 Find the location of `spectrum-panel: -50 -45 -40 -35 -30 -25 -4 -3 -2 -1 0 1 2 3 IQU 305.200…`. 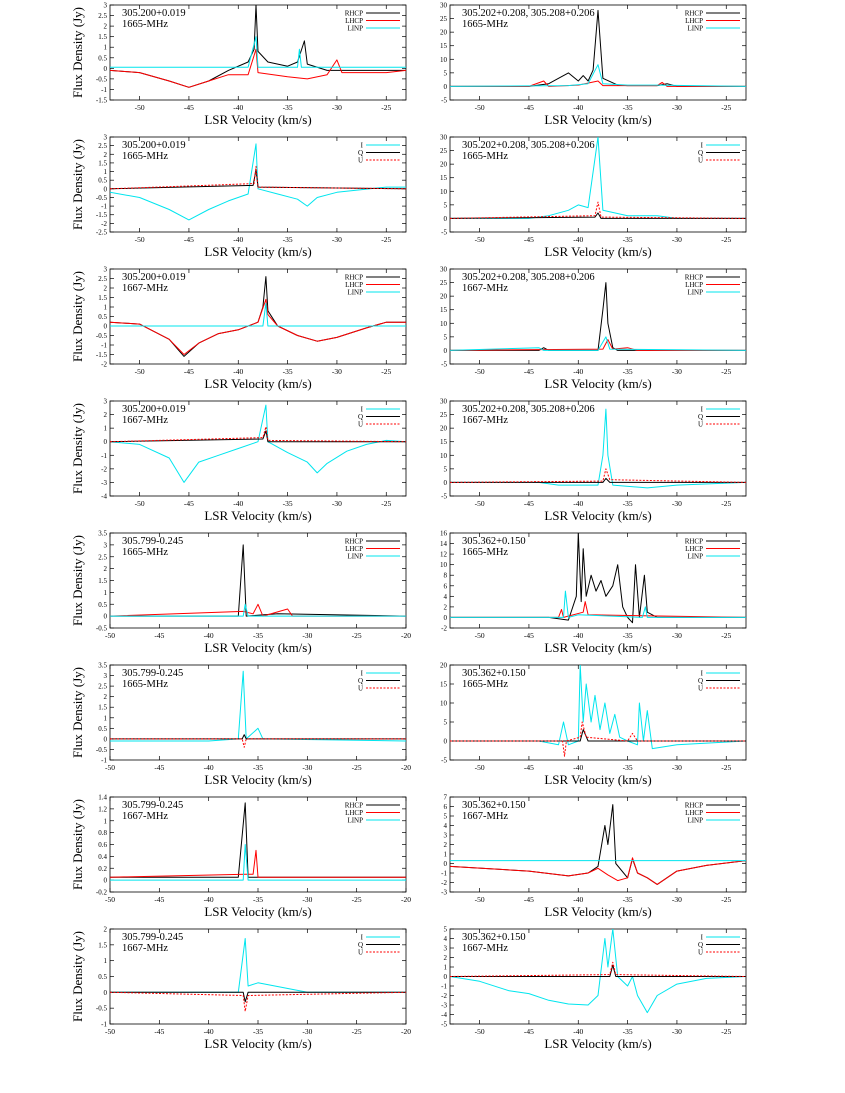

spectrum-panel: -50 -45 -40 -35 -30 -25 -4 -3 -2 -1 0 1 2 3 IQU 305.200… is located at coordinates (238, 460).